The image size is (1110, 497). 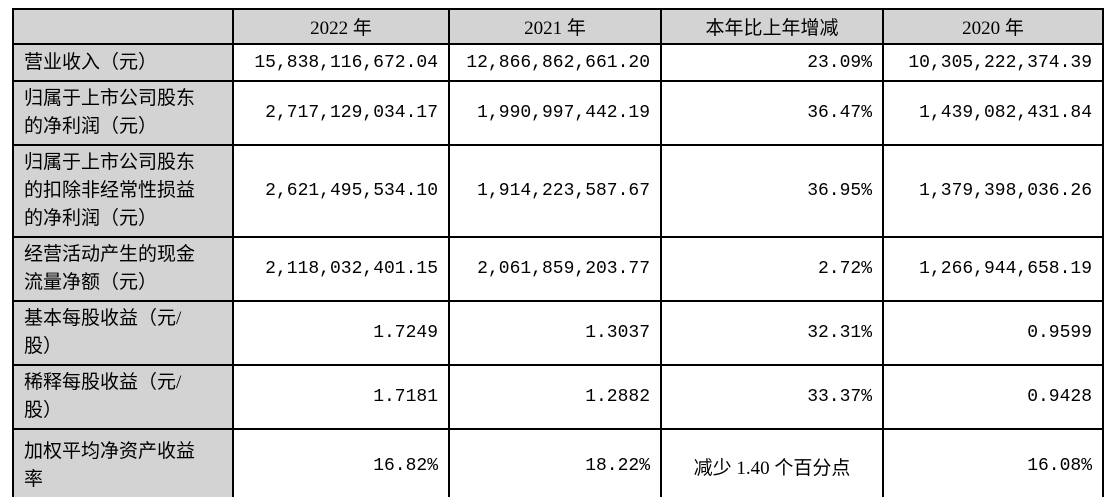 I want to click on value-2021: 1.2882, so click(x=555, y=397).